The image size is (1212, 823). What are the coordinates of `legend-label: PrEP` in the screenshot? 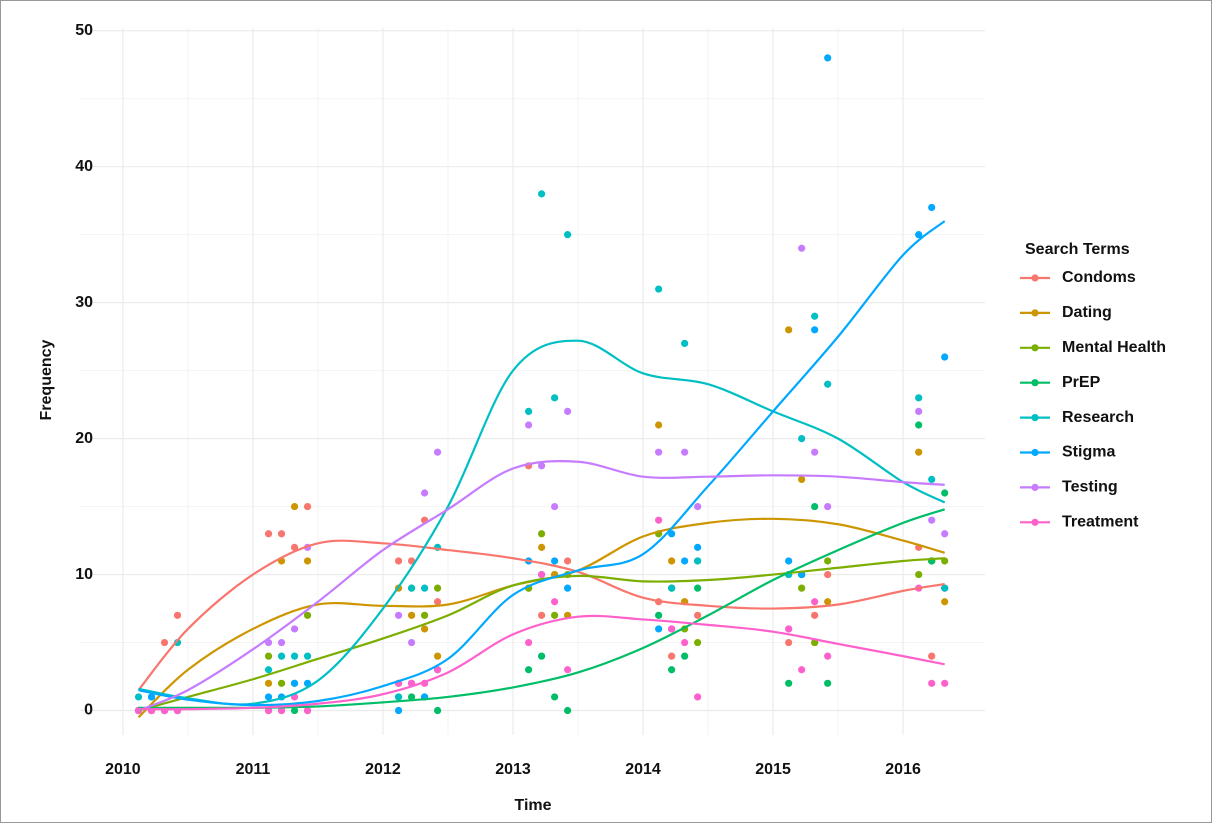 It's located at (1081, 382).